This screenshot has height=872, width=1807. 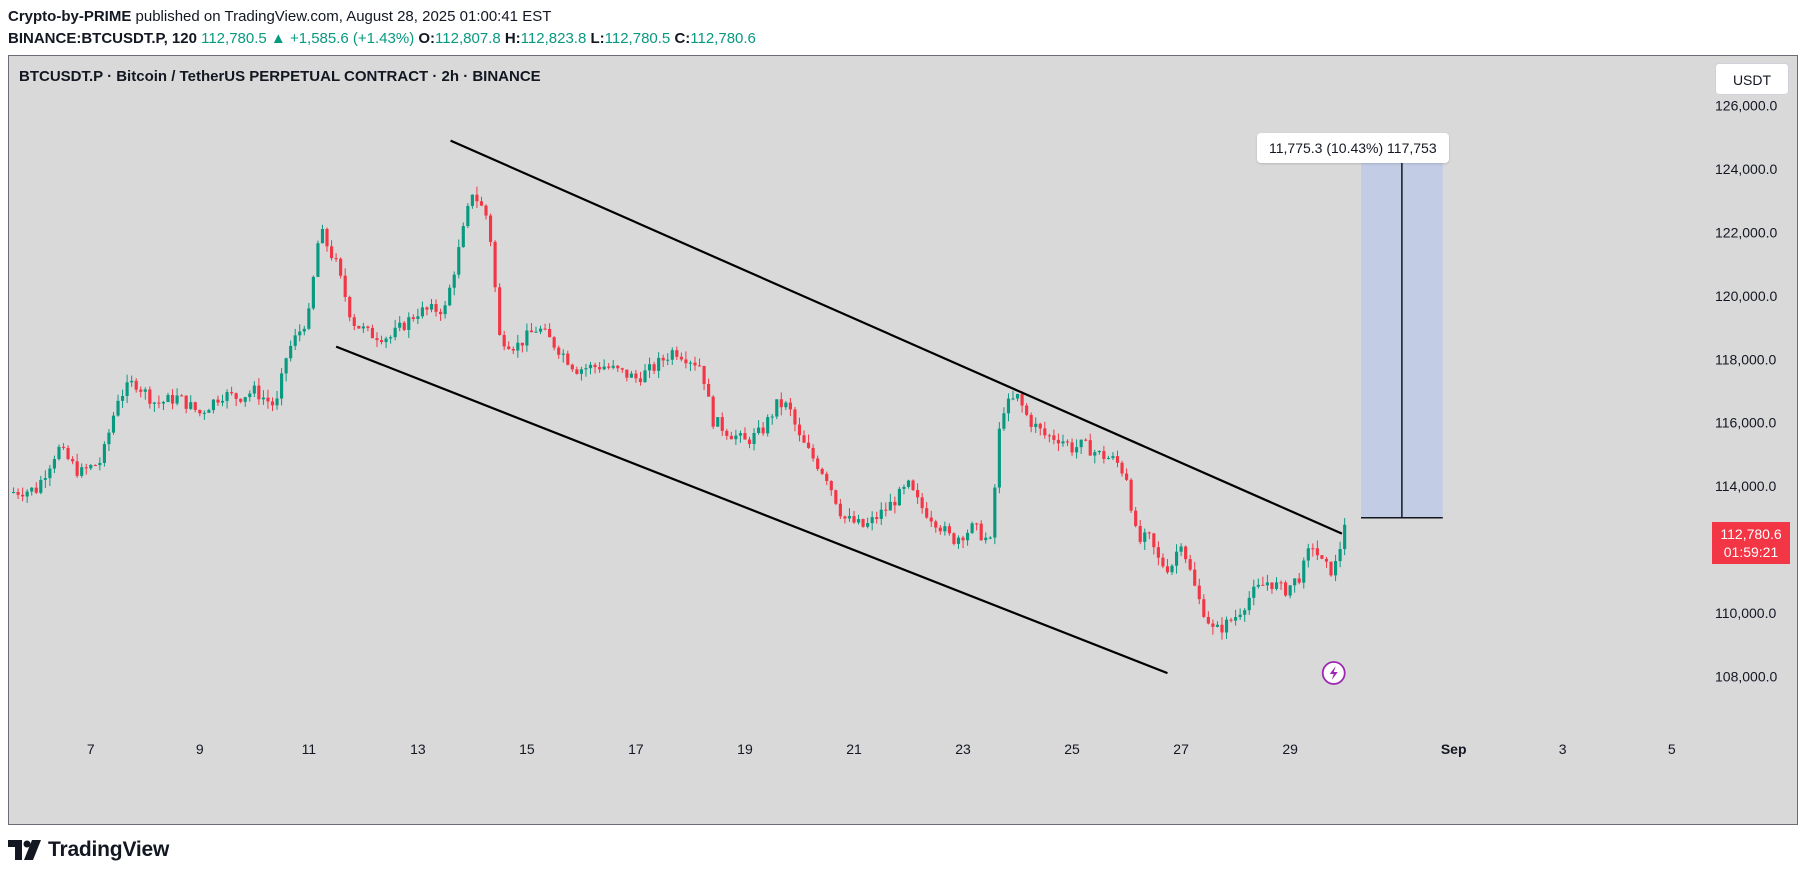 I want to click on tradingview-logo-icon, so click(x=25, y=850).